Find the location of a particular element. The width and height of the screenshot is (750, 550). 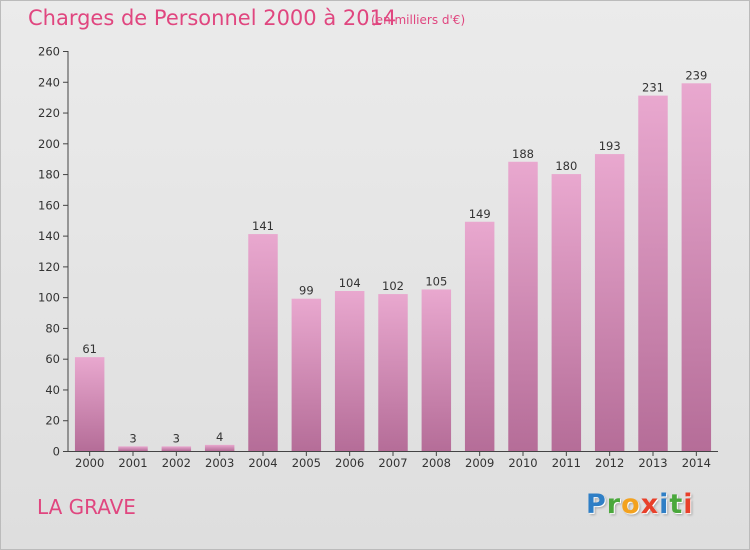

y-tick-label: 240 is located at coordinates (49, 82).